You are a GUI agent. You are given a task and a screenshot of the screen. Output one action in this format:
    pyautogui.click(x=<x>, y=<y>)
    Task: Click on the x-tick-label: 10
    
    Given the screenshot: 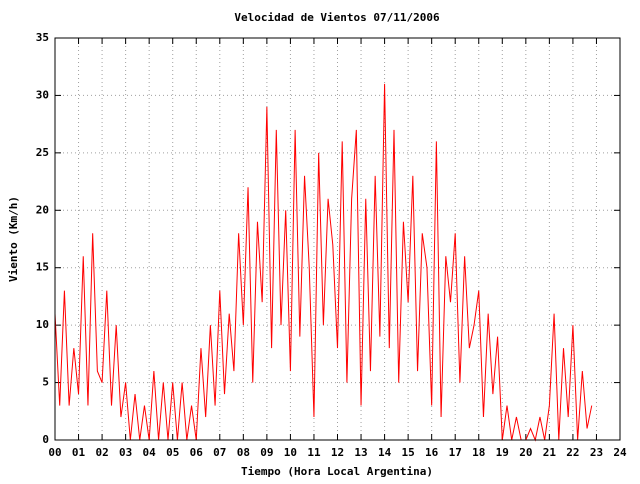 What is the action you would take?
    pyautogui.click(x=290, y=452)
    